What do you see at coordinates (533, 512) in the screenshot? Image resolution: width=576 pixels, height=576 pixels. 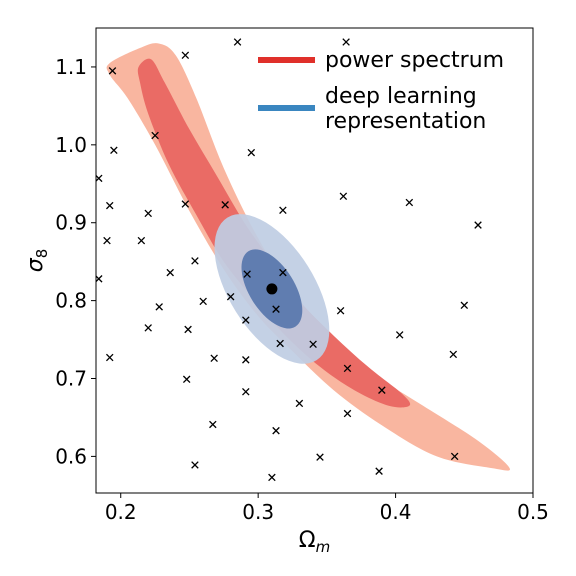 I see `x-tick-label: 0.5` at bounding box center [533, 512].